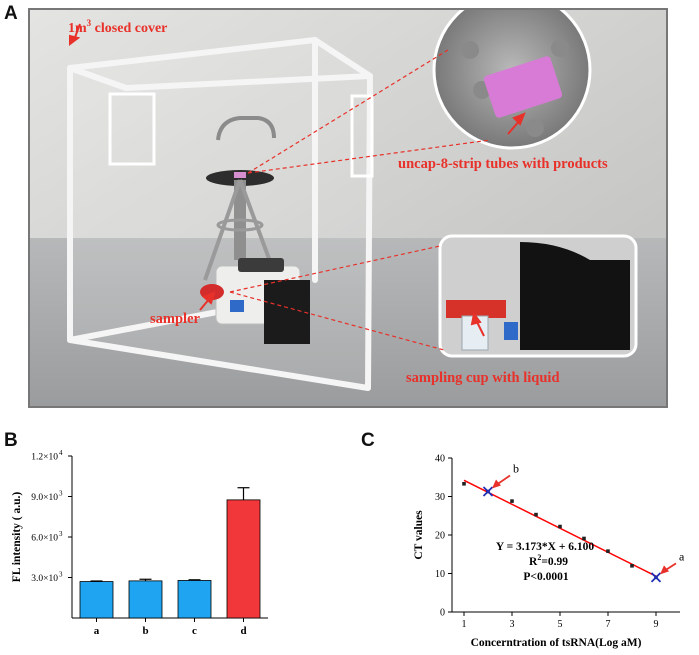 This screenshot has height=655, width=699. Describe the element at coordinates (560, 624) in the screenshot. I see `x-tick-label: 5` at that location.